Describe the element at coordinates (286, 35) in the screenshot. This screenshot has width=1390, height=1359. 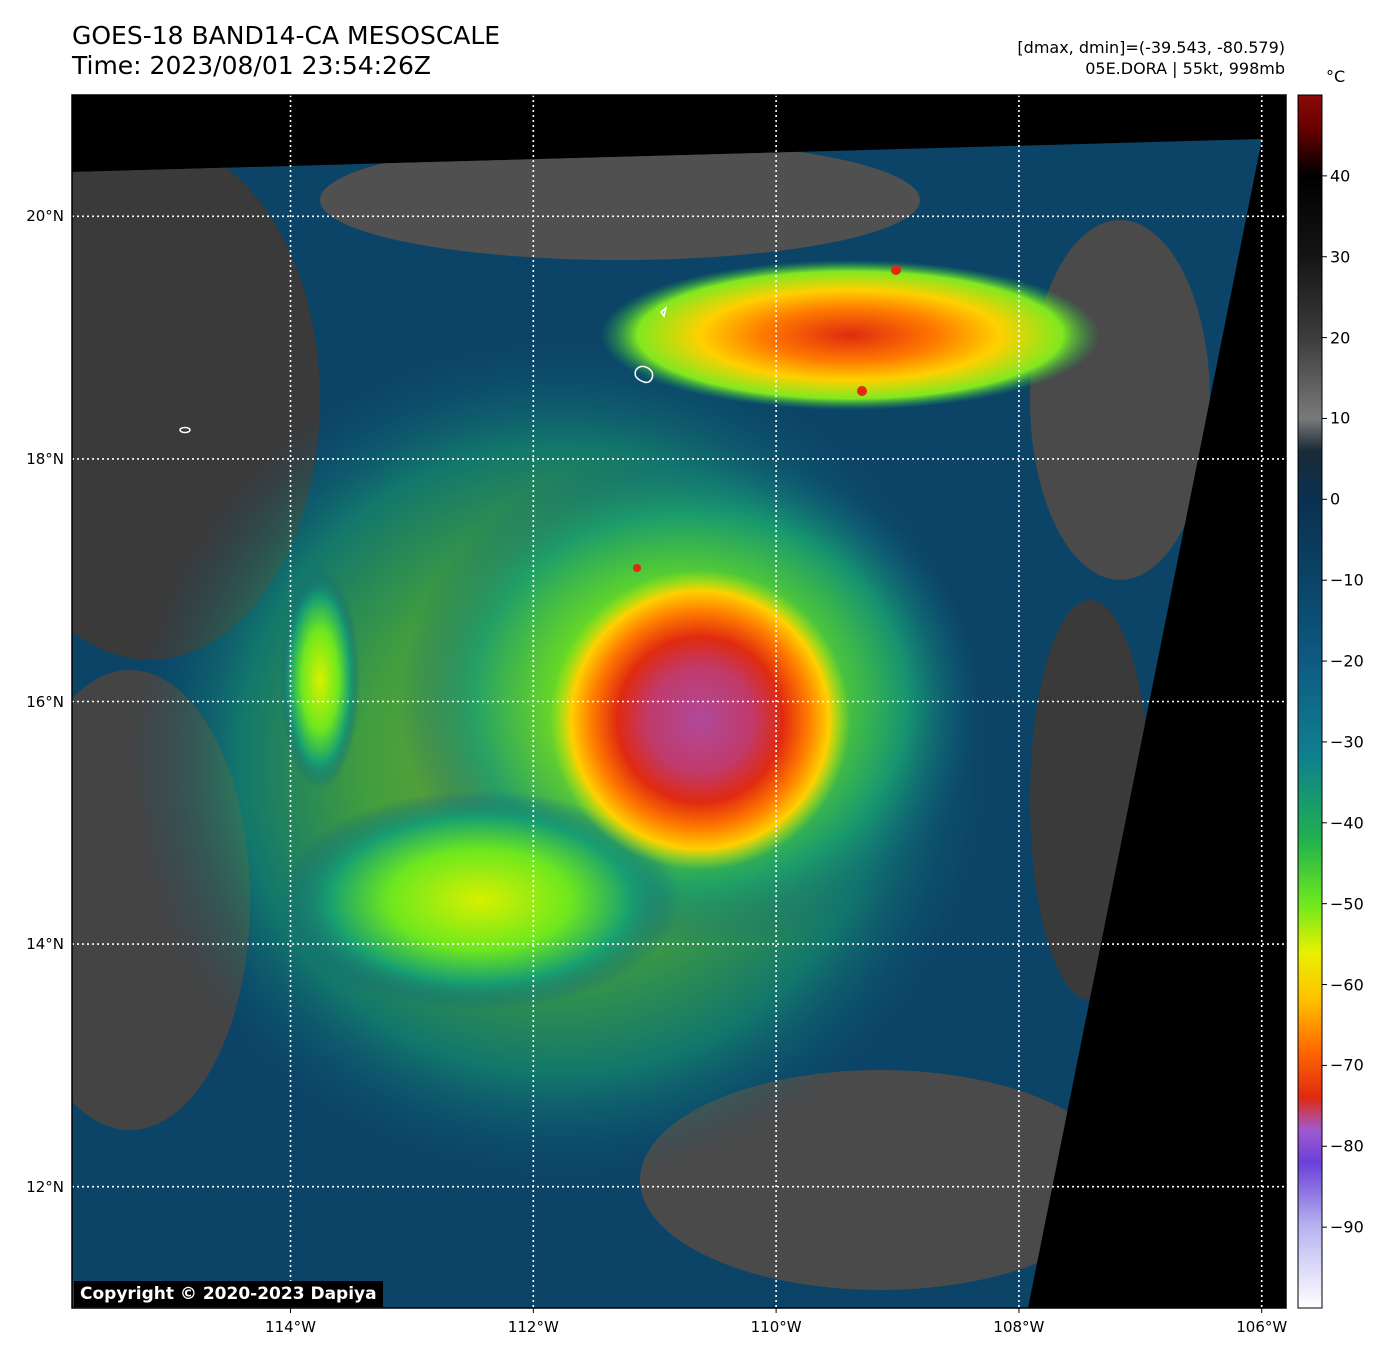
I see `map-title: GOES-18 BAND14-CA MESOSCALE` at that location.